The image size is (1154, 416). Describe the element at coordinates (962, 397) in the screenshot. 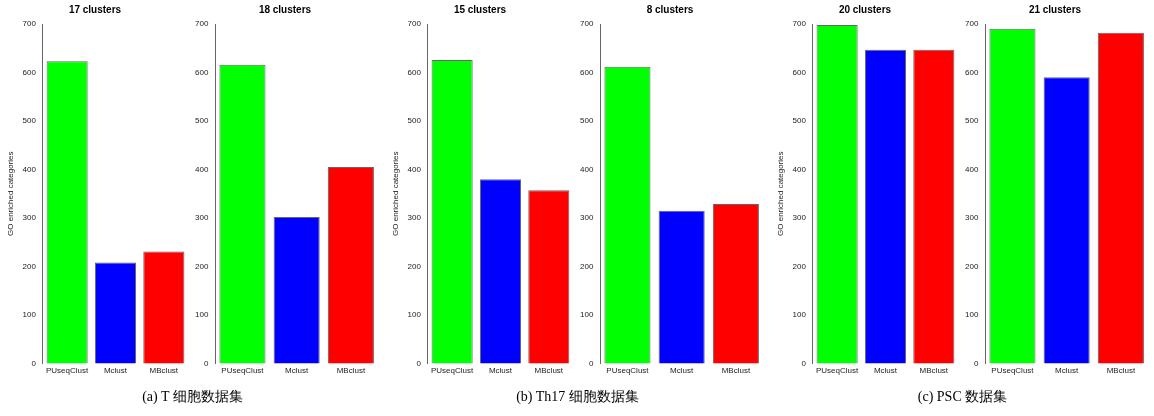

I see `text: (c) PSC 数据集` at that location.